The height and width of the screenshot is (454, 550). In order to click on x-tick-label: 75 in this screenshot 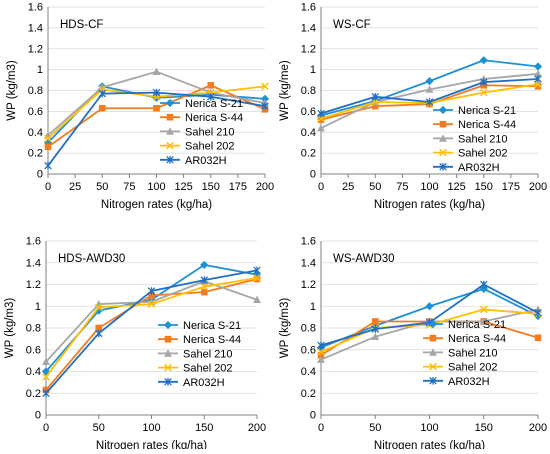, I will do `click(129, 187)`.